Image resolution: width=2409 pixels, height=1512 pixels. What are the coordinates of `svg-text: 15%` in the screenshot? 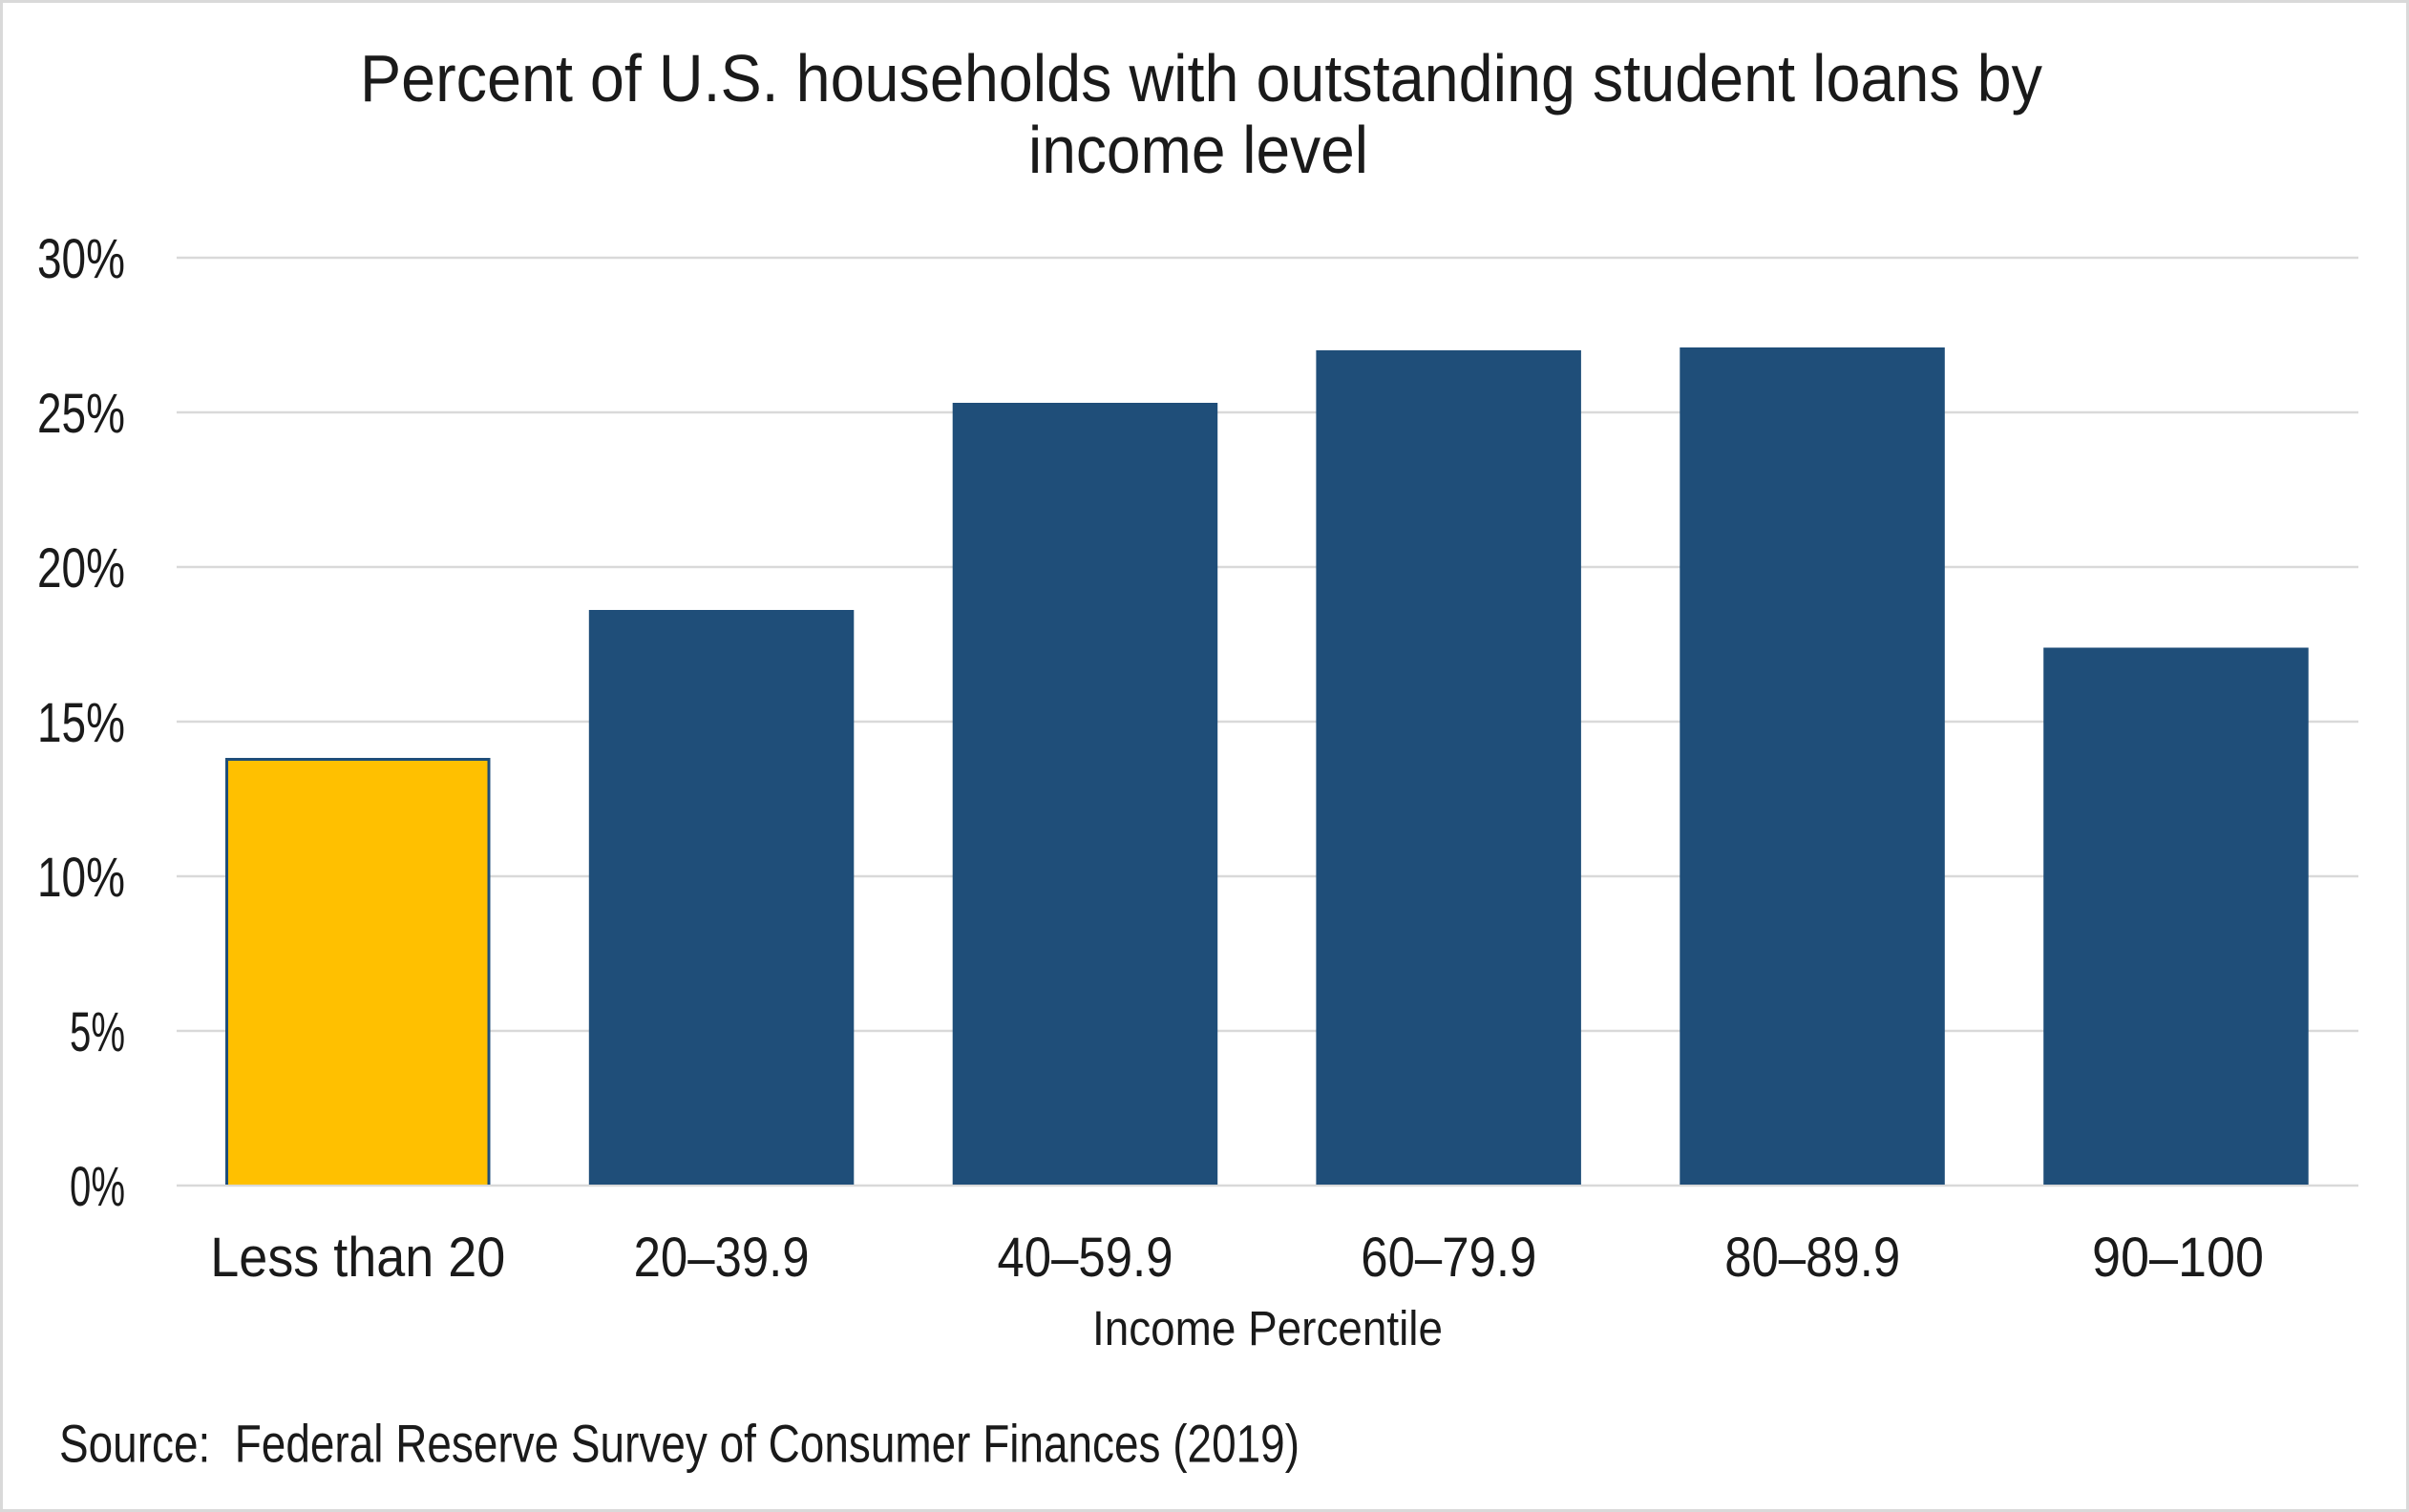 It's located at (81, 723).